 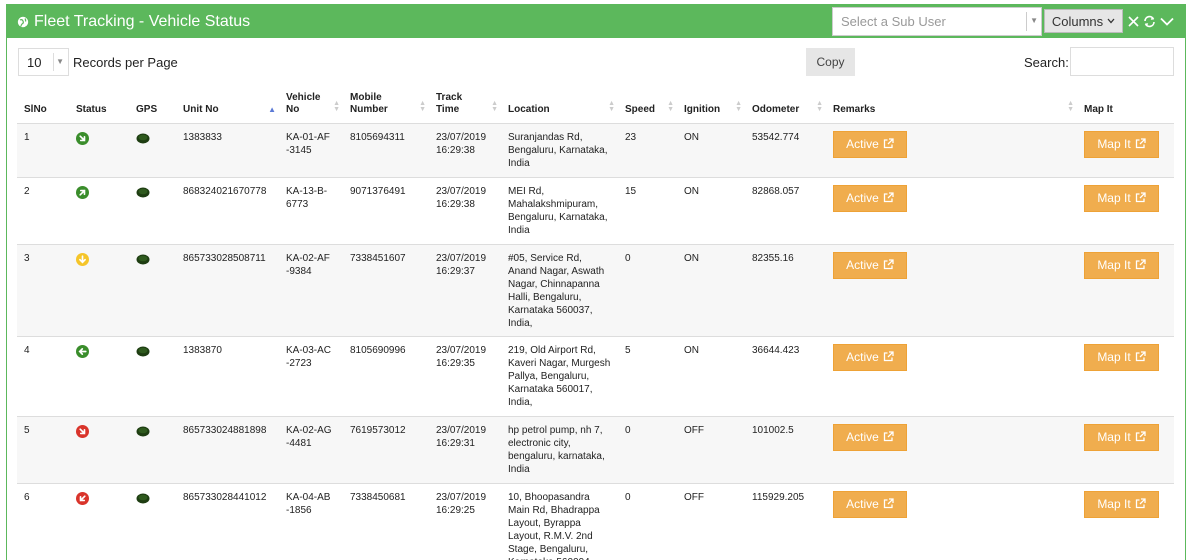 What do you see at coordinates (225, 497) in the screenshot?
I see `cell-unit-no-text: 865733028441012` at bounding box center [225, 497].